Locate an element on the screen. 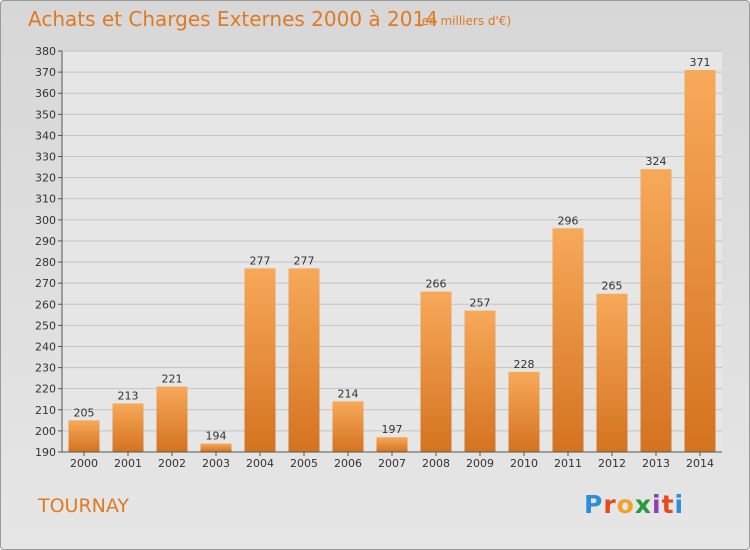 This screenshot has width=750, height=550. bar-value-label: 266 is located at coordinates (436, 284).